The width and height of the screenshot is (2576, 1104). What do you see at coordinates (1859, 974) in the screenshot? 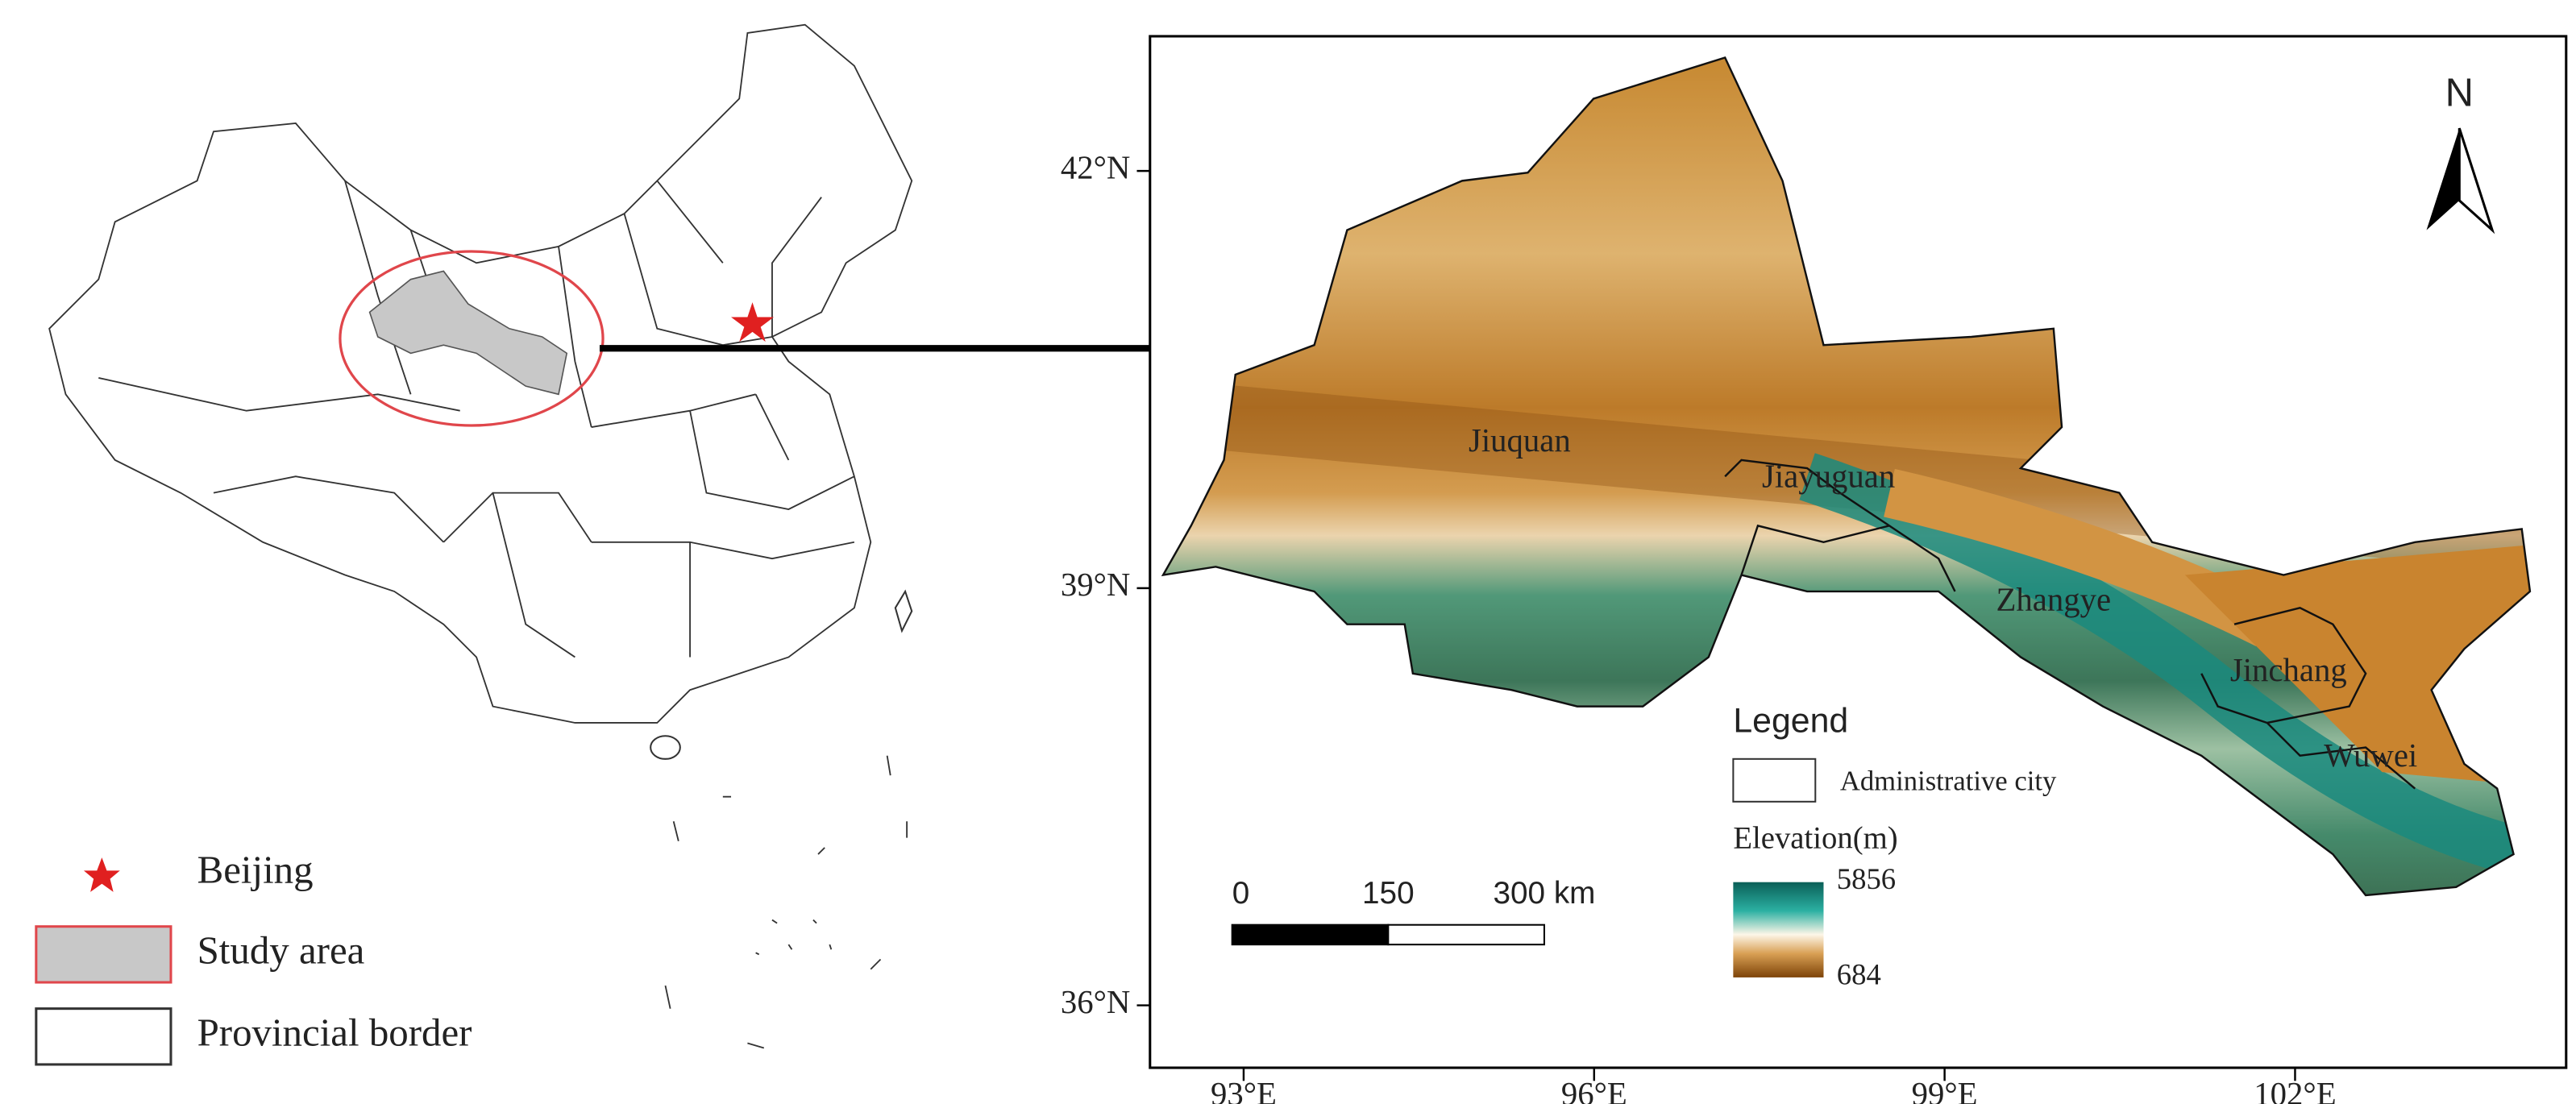
I see `elevation-label: 684` at bounding box center [1859, 974].